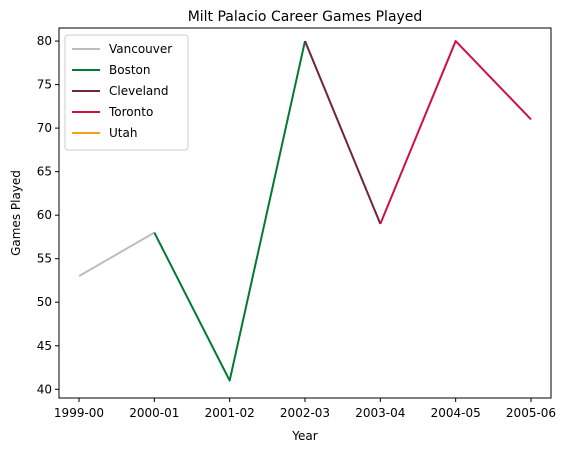 This screenshot has width=569, height=453. I want to click on x-tick-label: 2002-03, so click(305, 413).